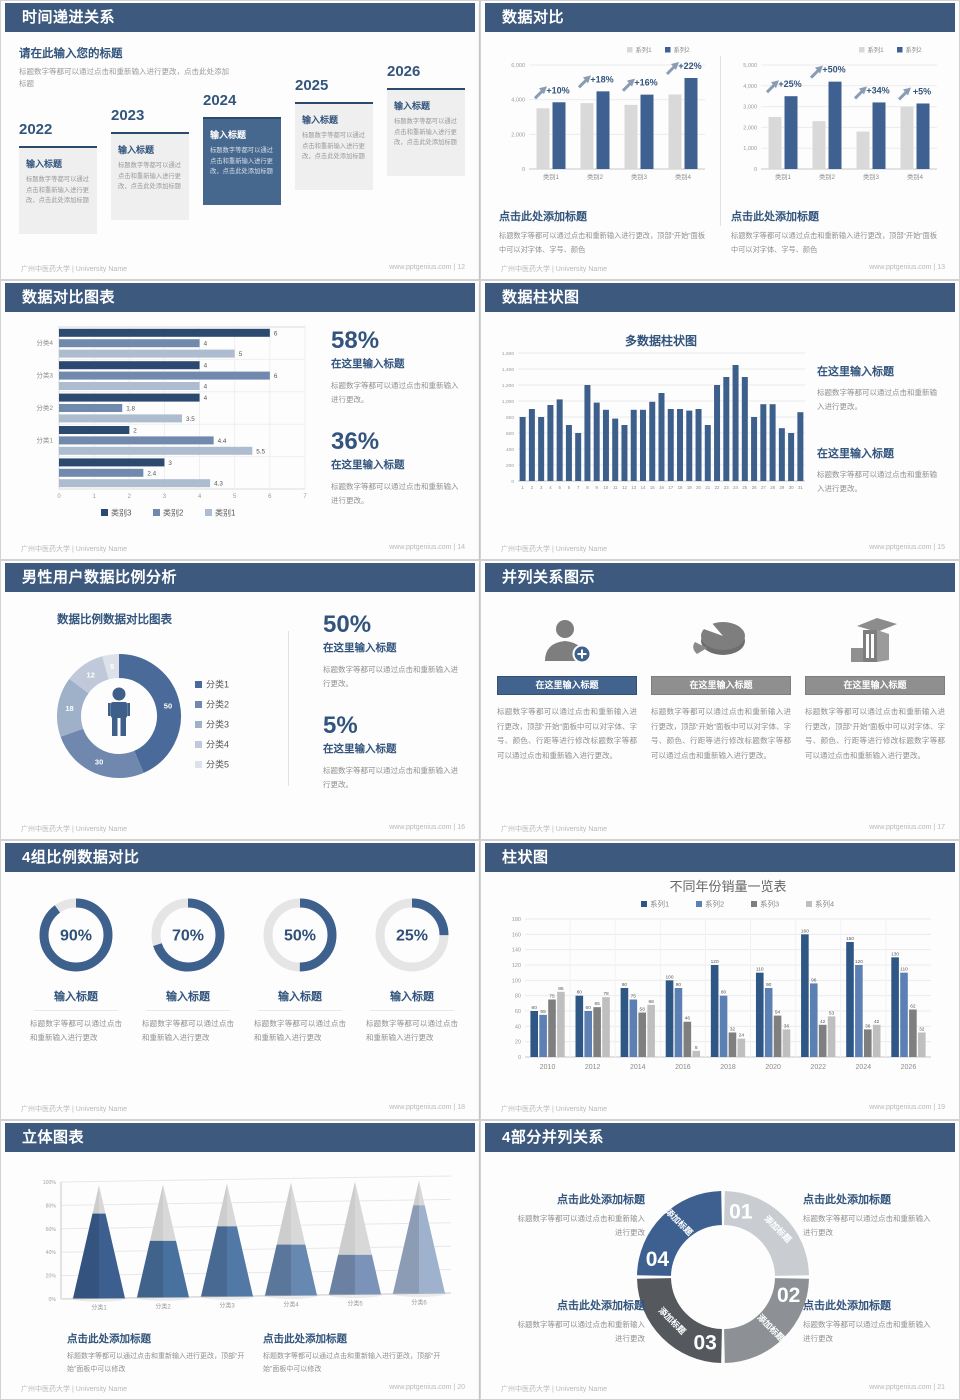 This screenshot has width=960, height=1400. What do you see at coordinates (750, 87) in the screenshot?
I see `svg-text: 4,000` at bounding box center [750, 87].